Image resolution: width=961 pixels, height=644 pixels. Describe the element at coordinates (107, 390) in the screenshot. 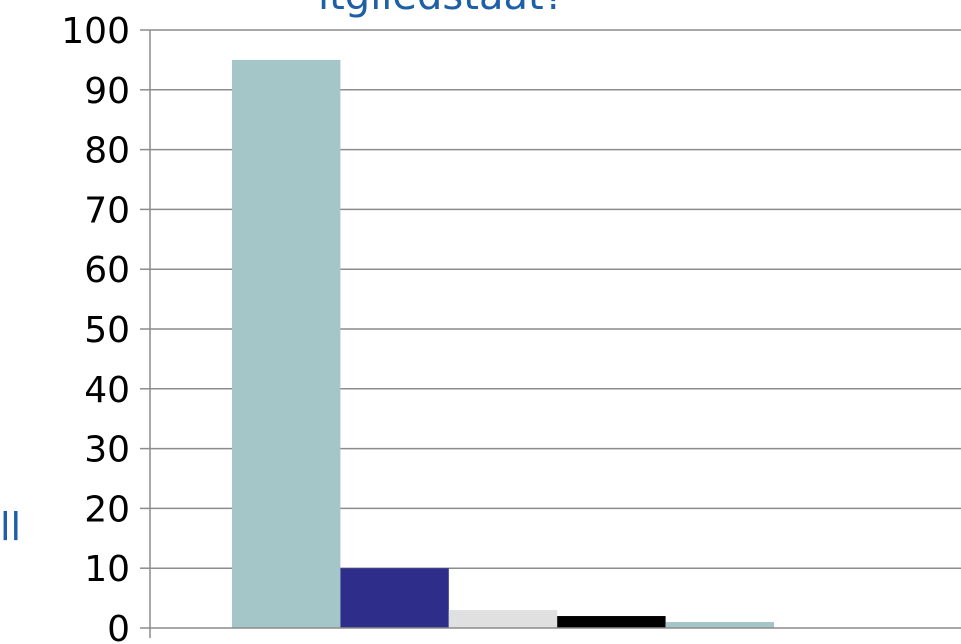

I see `y-tick-label: 40` at that location.